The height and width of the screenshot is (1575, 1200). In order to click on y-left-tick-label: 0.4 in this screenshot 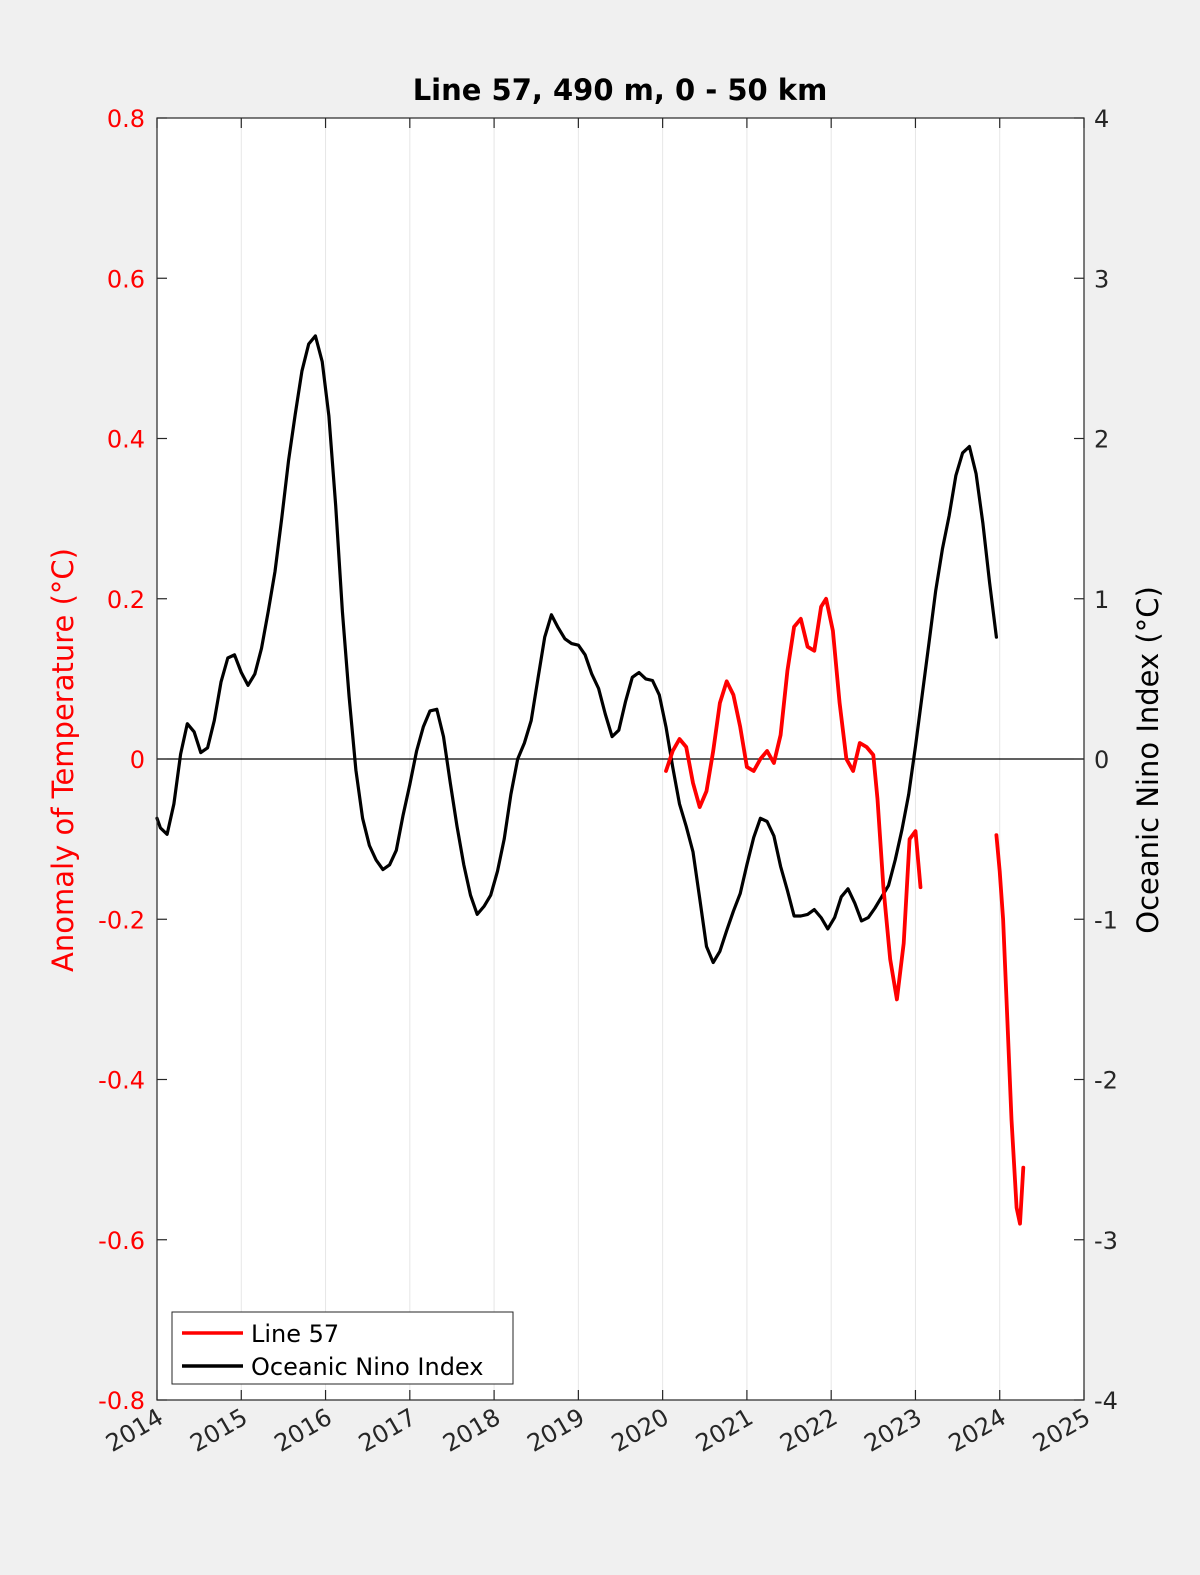, I will do `click(126, 440)`.